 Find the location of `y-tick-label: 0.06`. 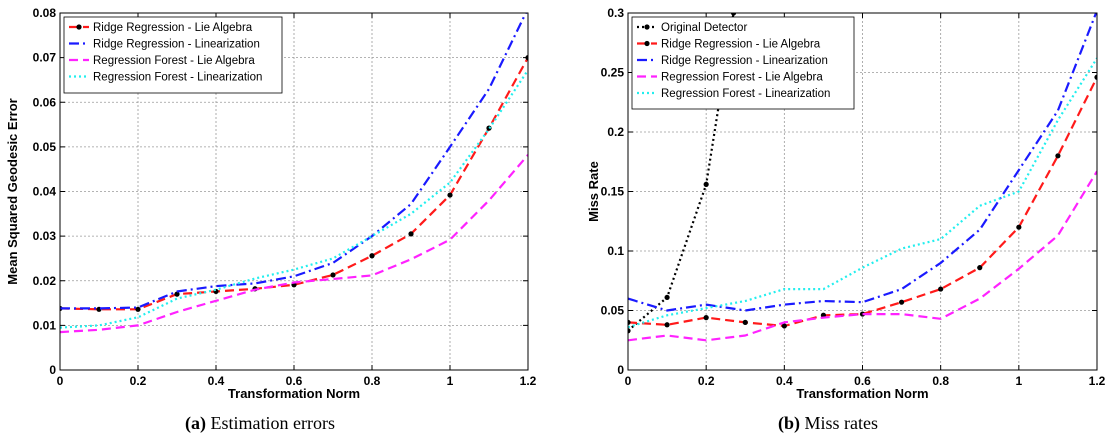

y-tick-label: 0.06 is located at coordinates (45, 102).